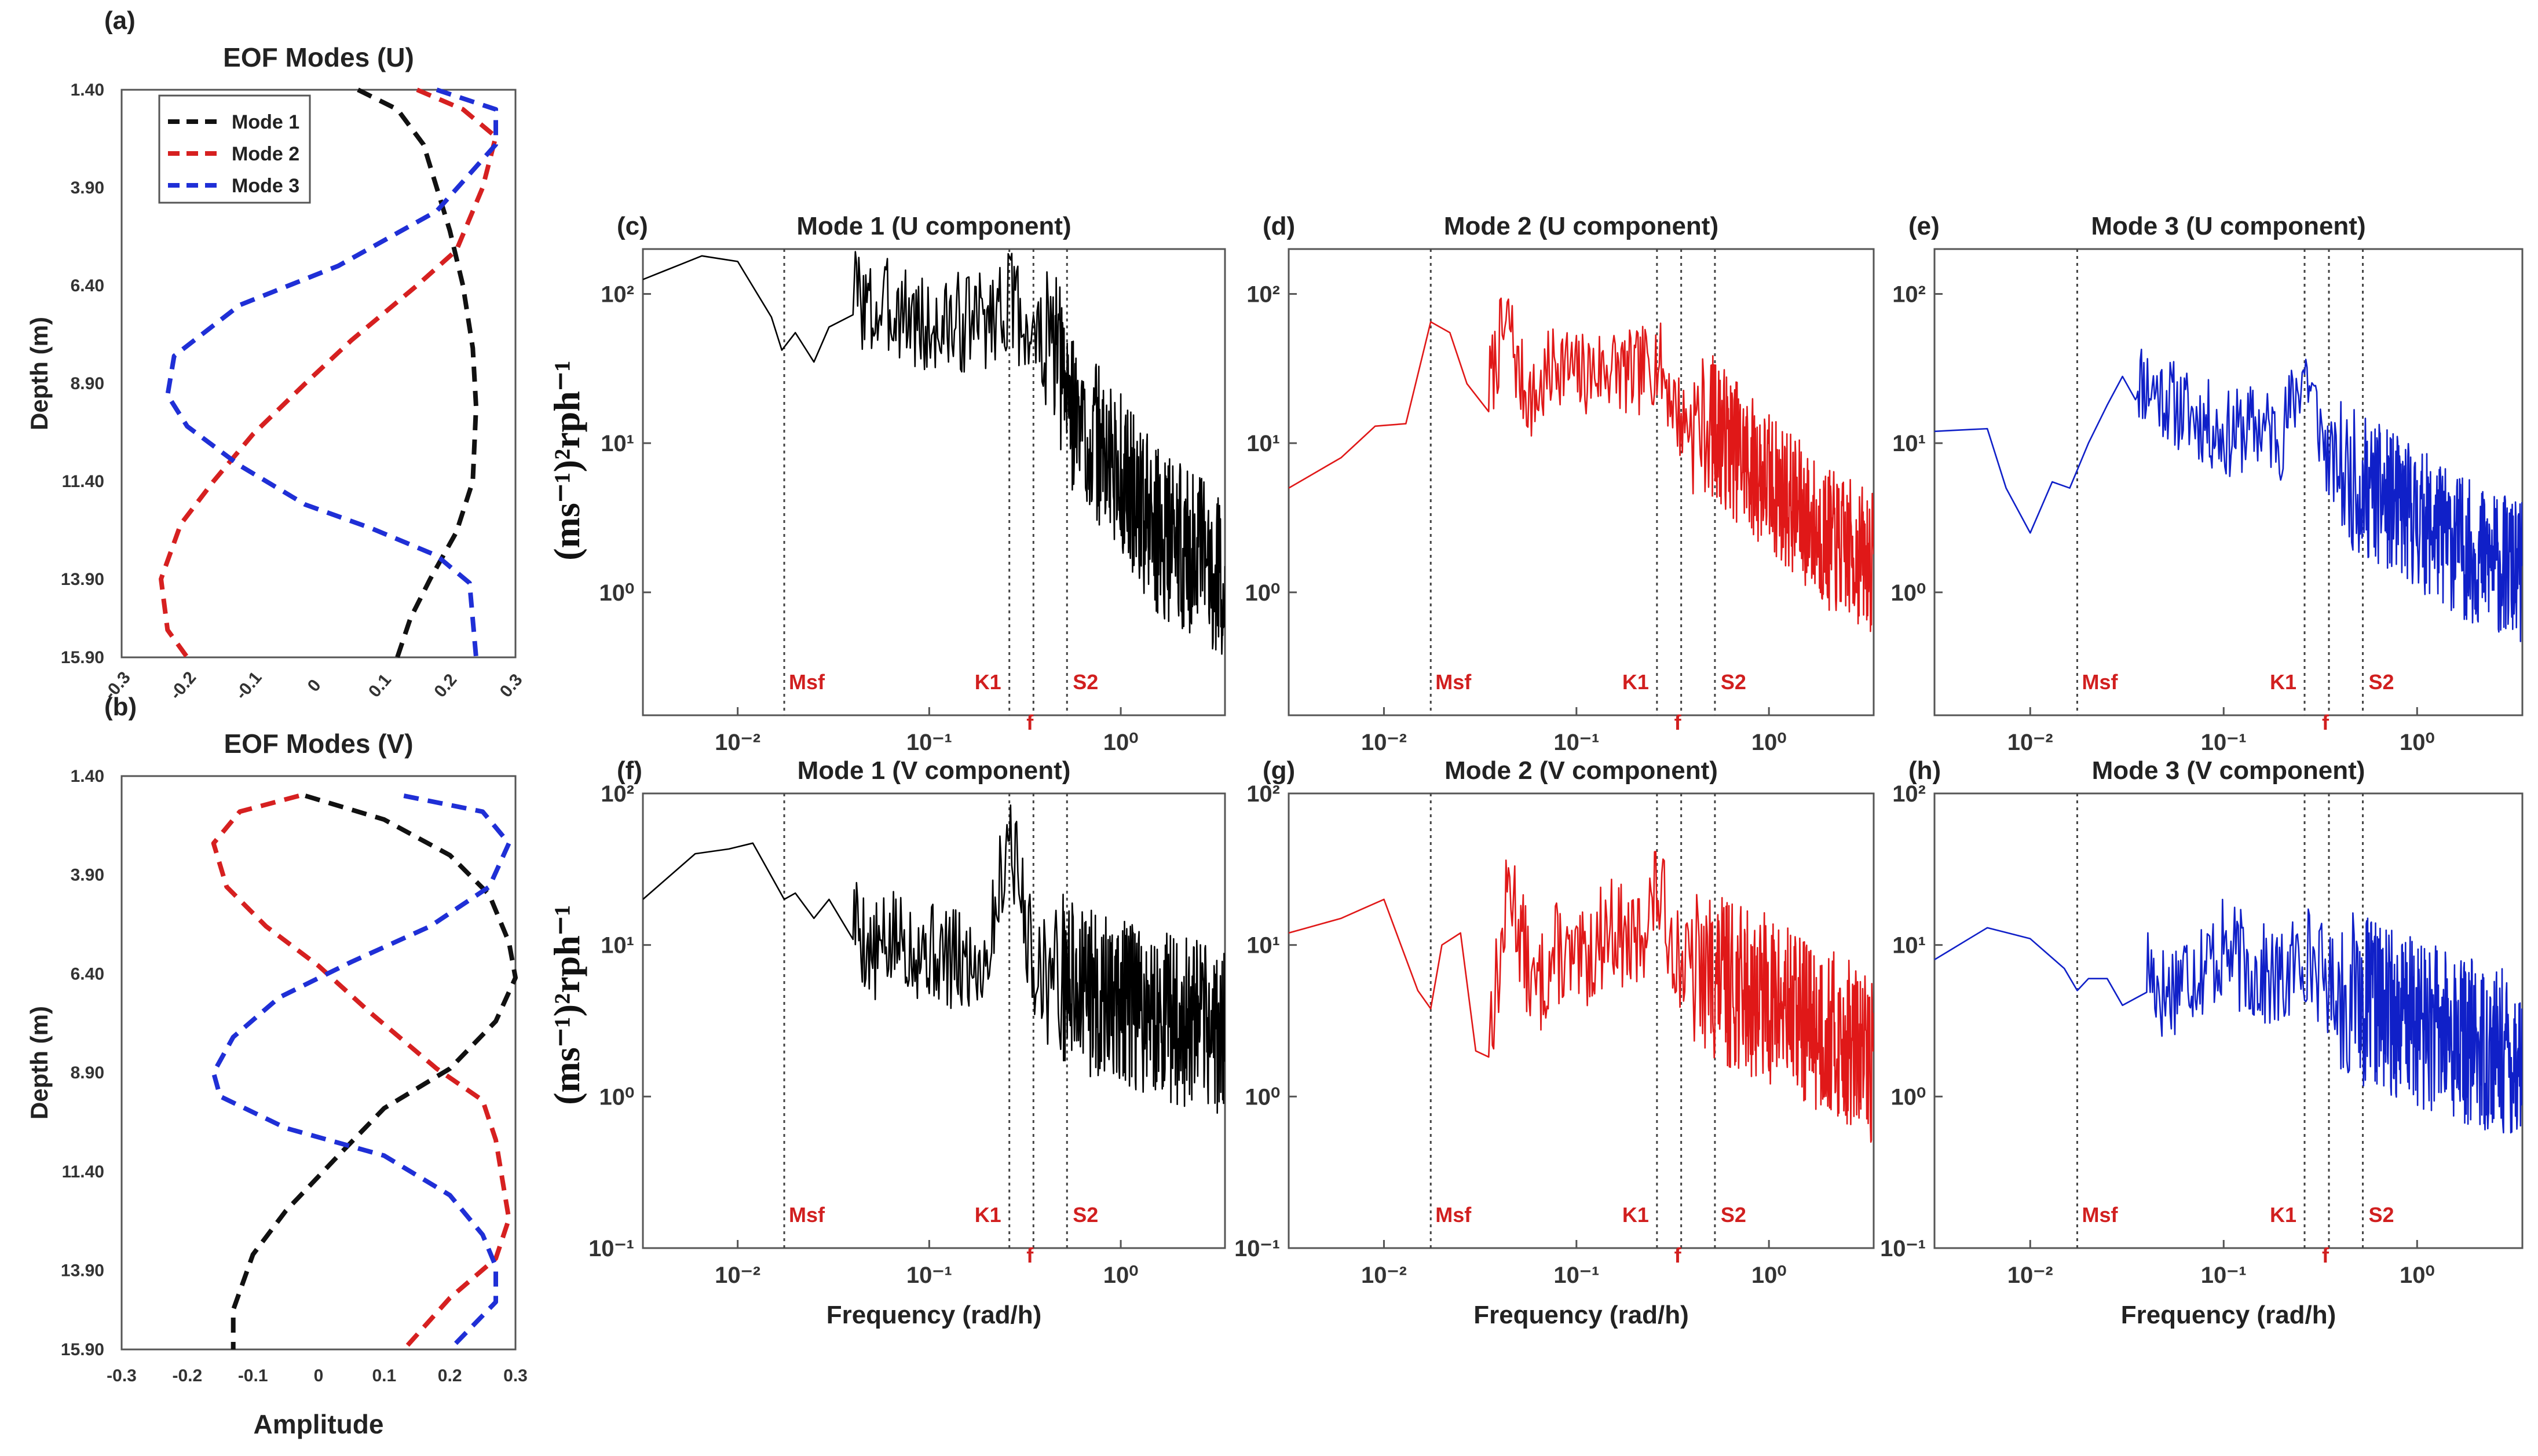  What do you see at coordinates (934, 959) in the screenshot?
I see `spectrum-line-f` at bounding box center [934, 959].